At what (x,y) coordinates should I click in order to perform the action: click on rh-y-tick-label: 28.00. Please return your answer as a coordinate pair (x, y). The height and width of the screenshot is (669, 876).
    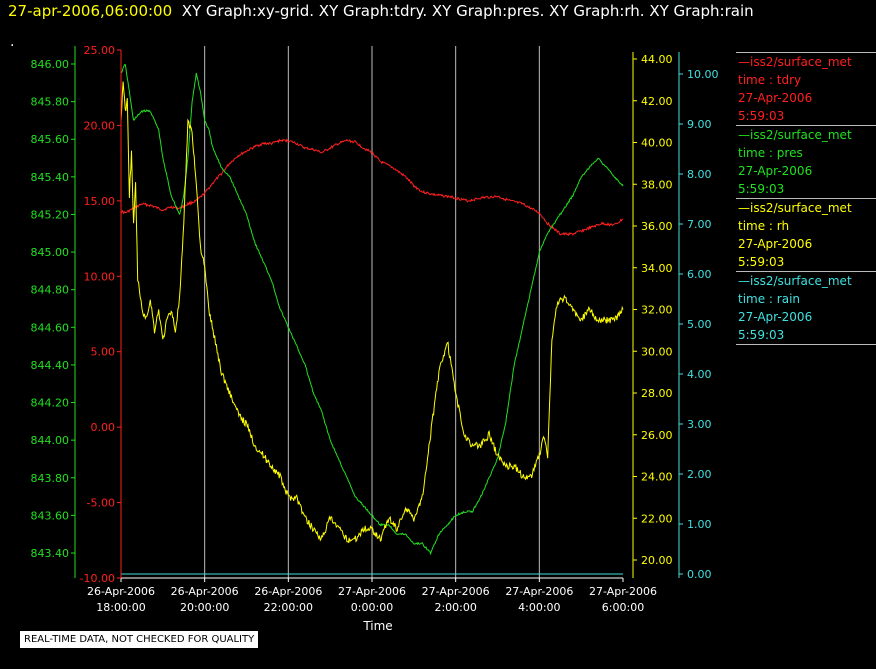
    Looking at the image, I should click on (657, 393).